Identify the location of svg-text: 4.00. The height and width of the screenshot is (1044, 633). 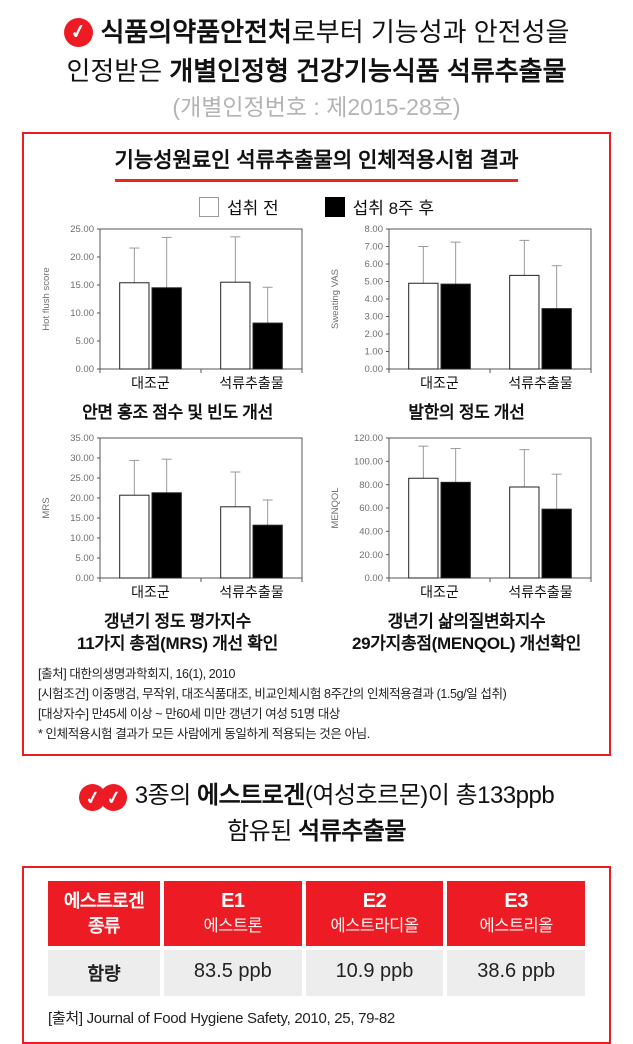
(374, 299).